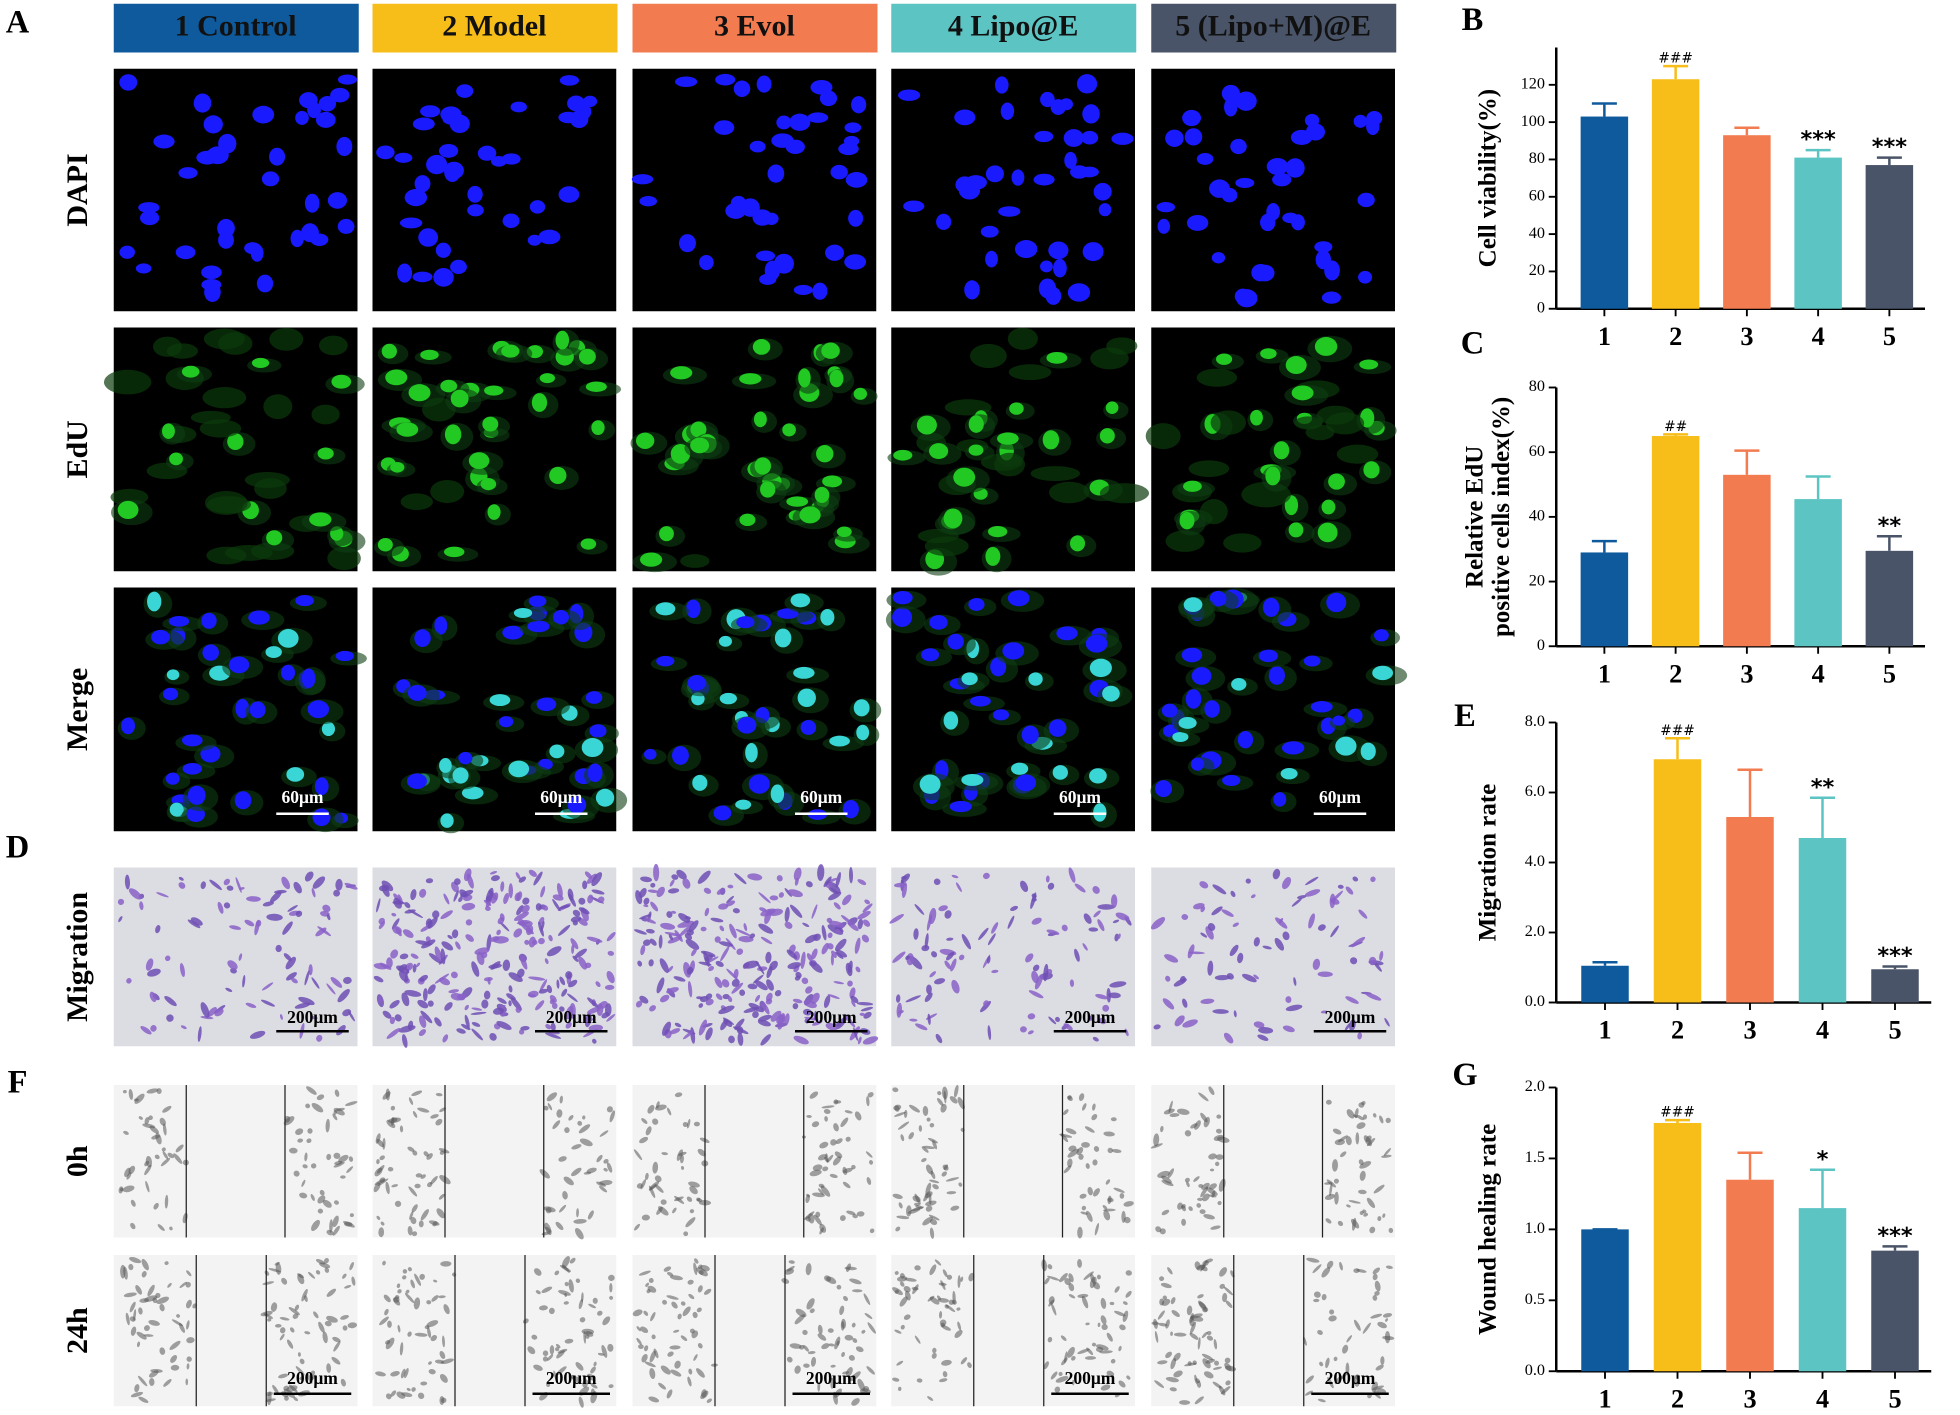  What do you see at coordinates (1472, 344) in the screenshot?
I see `panel-label: C` at bounding box center [1472, 344].